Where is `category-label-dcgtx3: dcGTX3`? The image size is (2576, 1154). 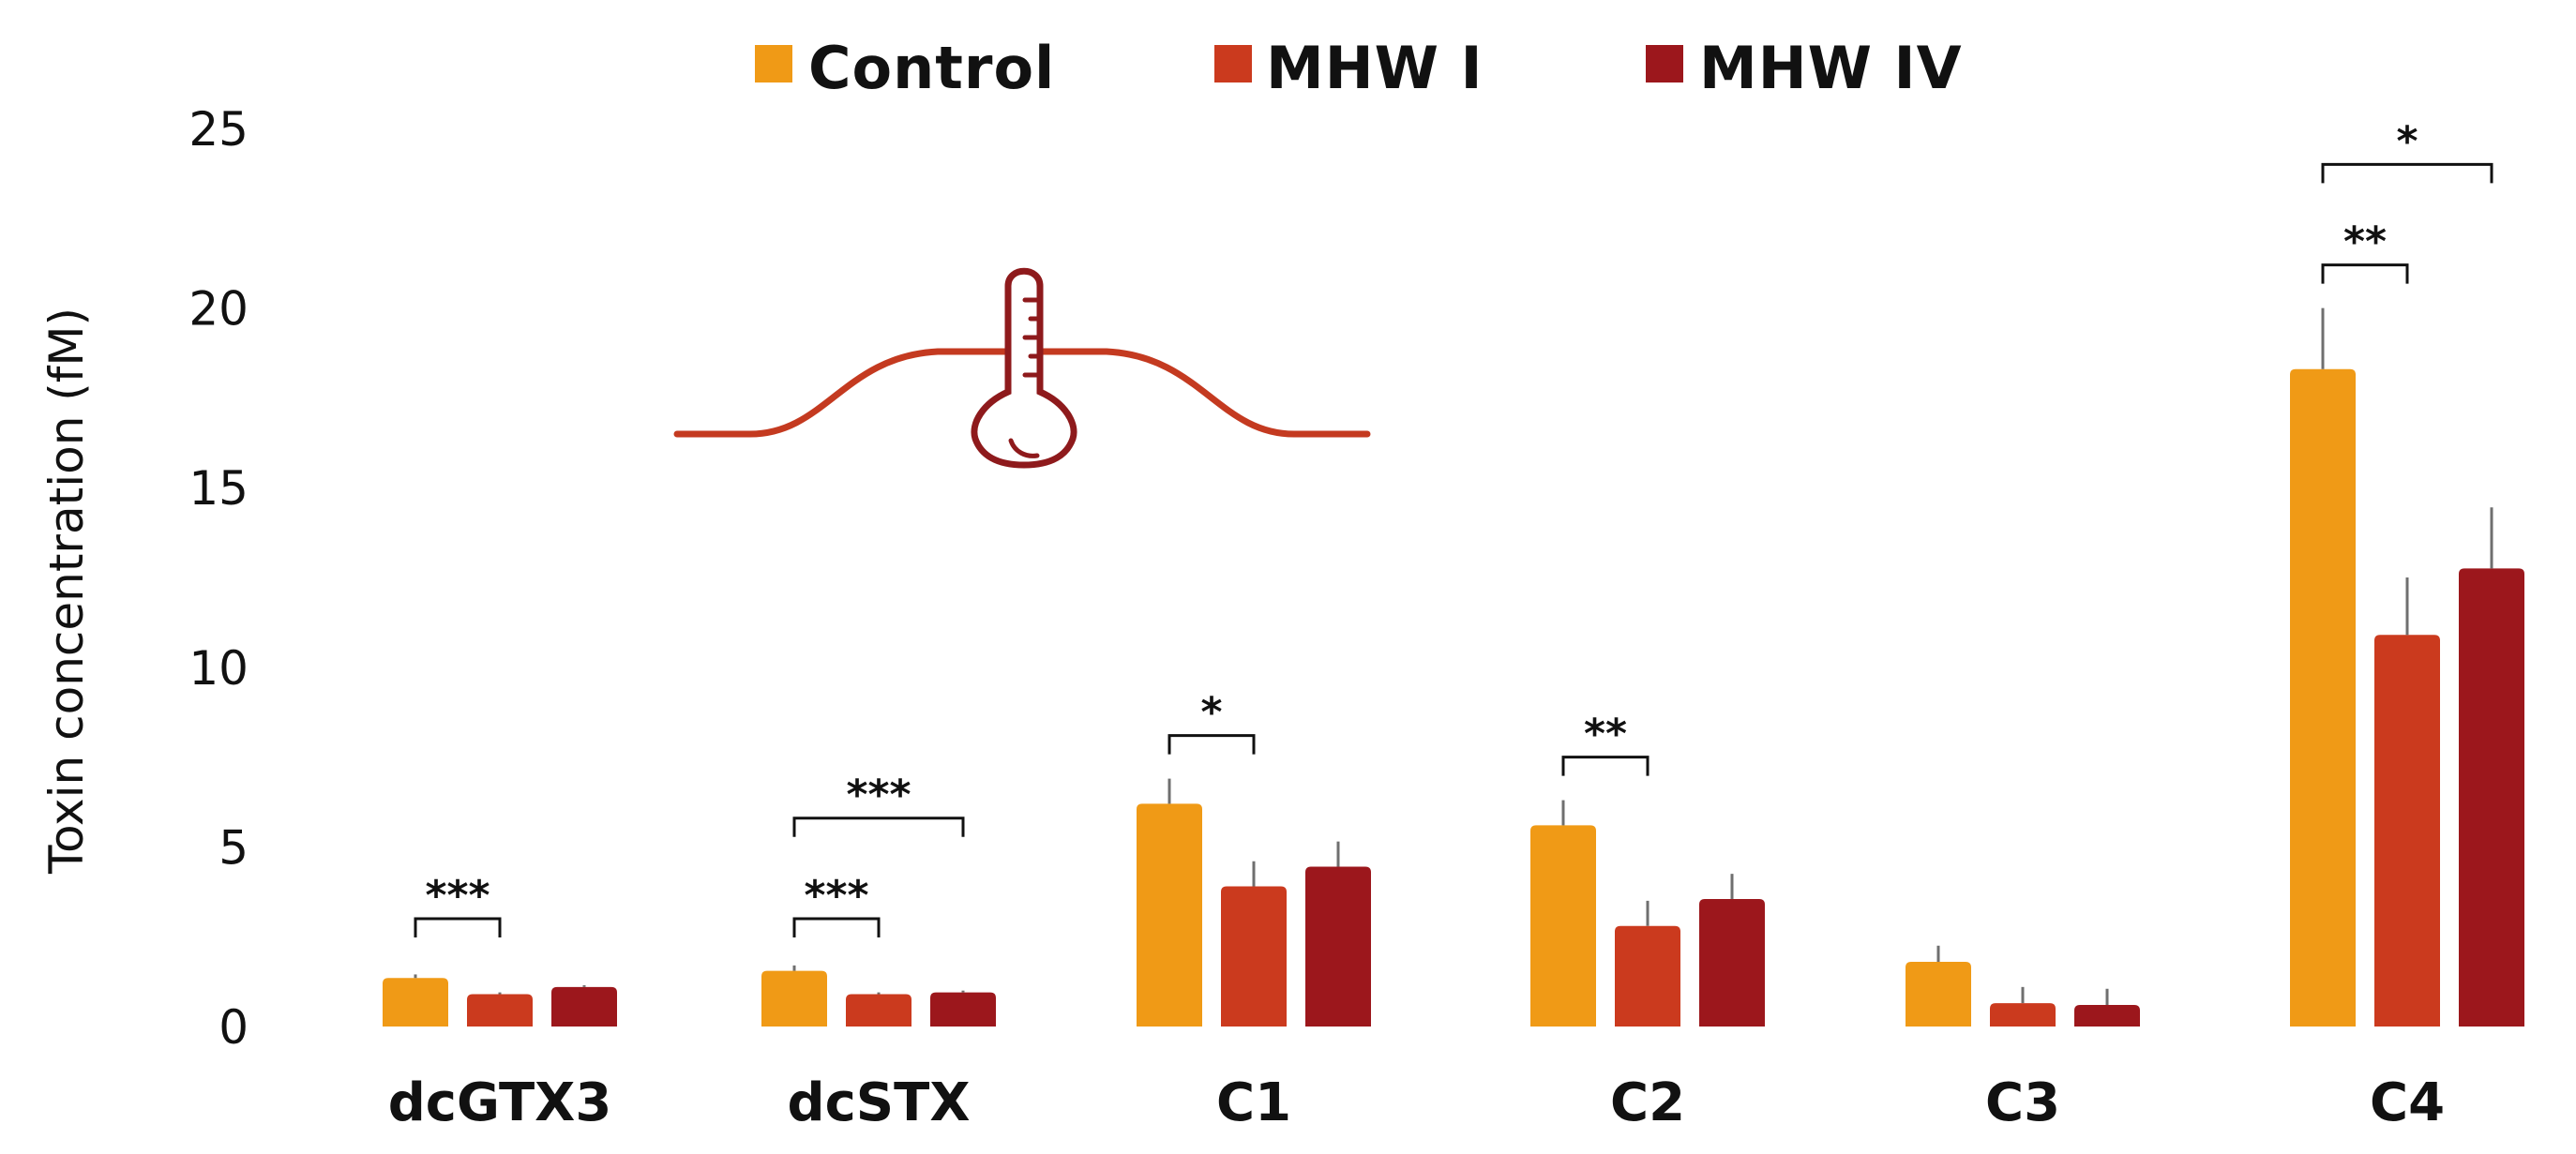
category-label-dcgtx3: dcGTX3 is located at coordinates (500, 1103).